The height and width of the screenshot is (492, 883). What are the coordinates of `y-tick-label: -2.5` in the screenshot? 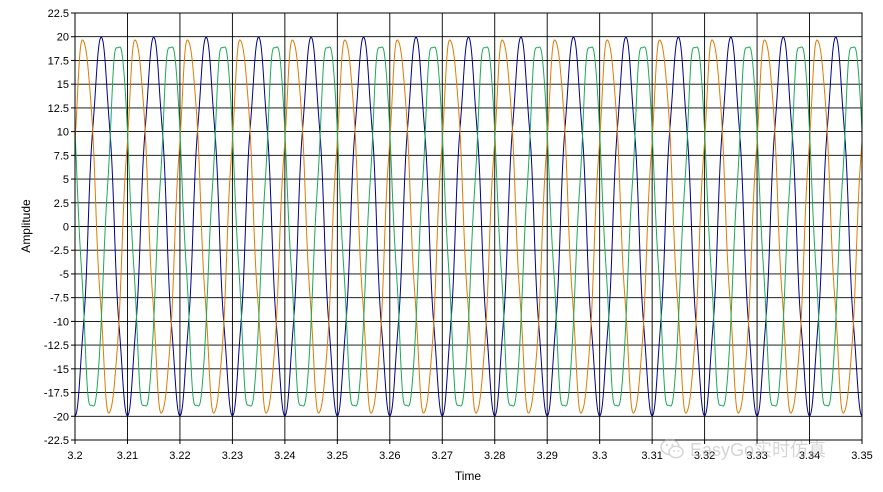 It's located at (59, 251).